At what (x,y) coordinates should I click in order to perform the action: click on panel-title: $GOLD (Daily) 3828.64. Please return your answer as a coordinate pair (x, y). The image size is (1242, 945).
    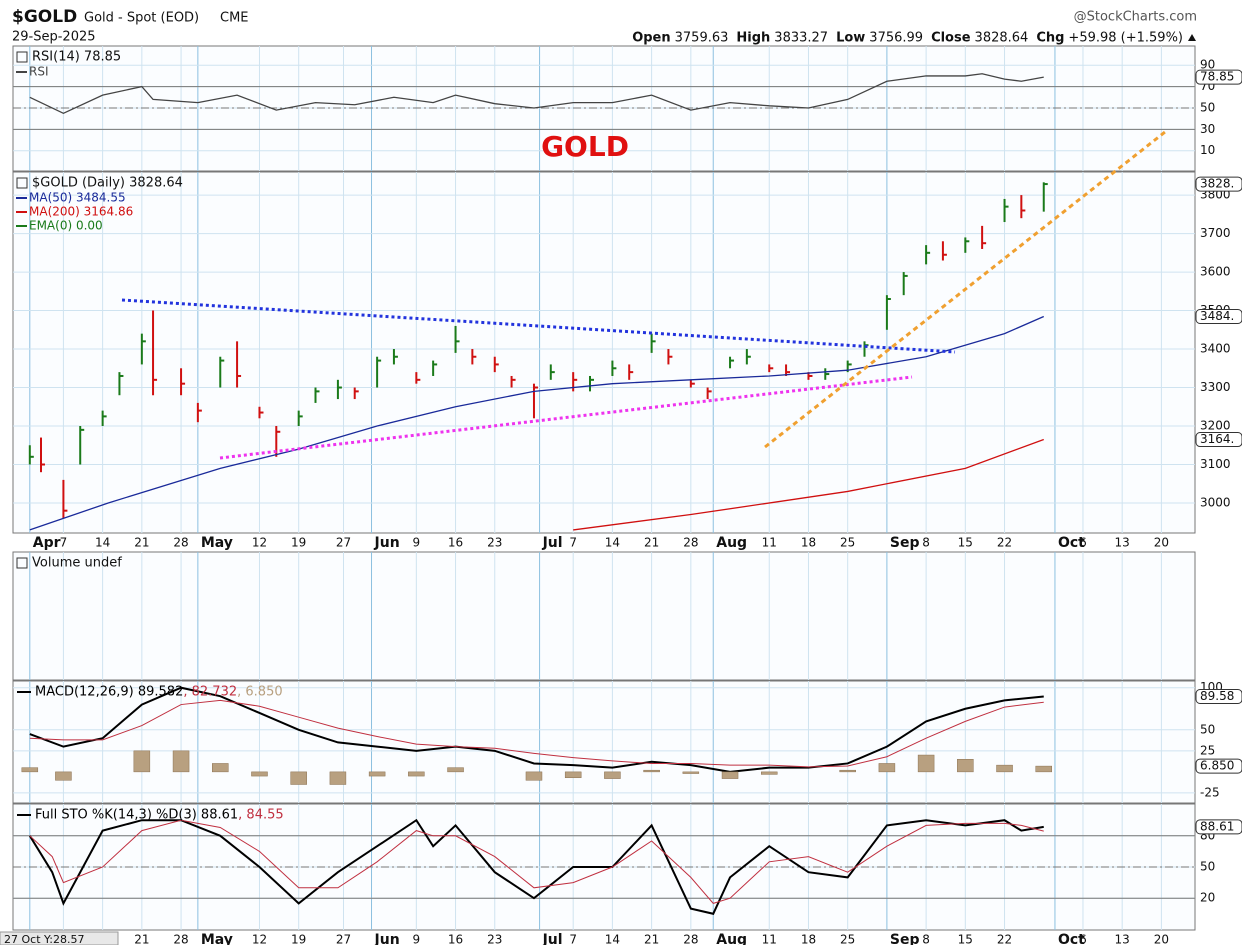
    Looking at the image, I should click on (107, 183).